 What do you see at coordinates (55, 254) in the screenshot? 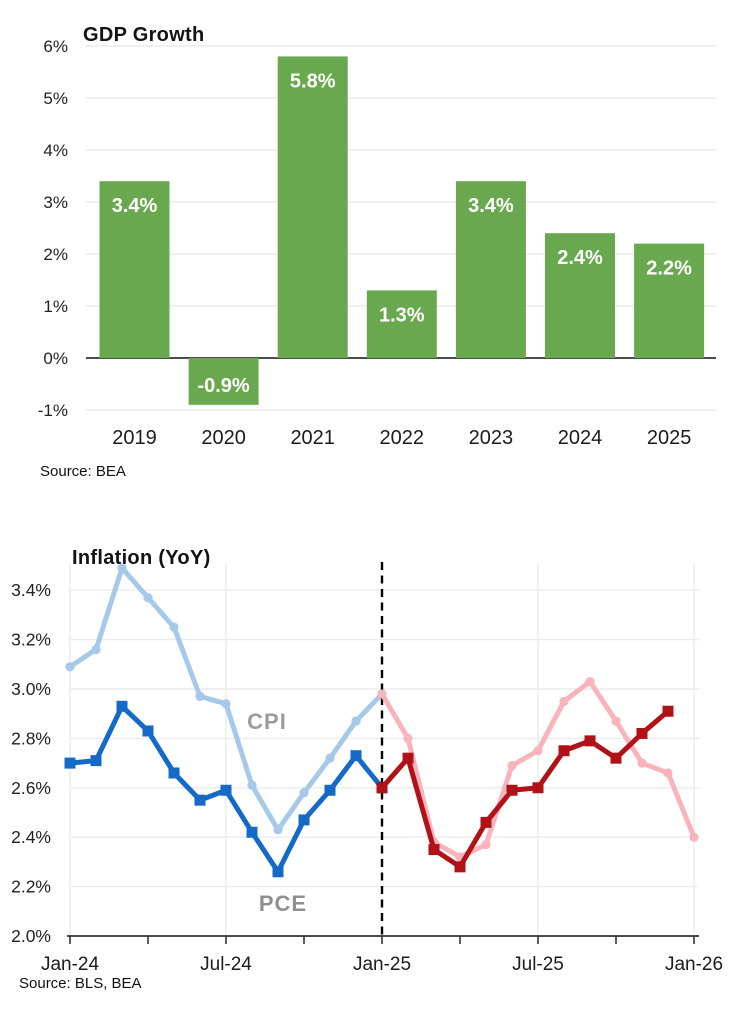
I see `gdp-y-tick-label: 2%` at bounding box center [55, 254].